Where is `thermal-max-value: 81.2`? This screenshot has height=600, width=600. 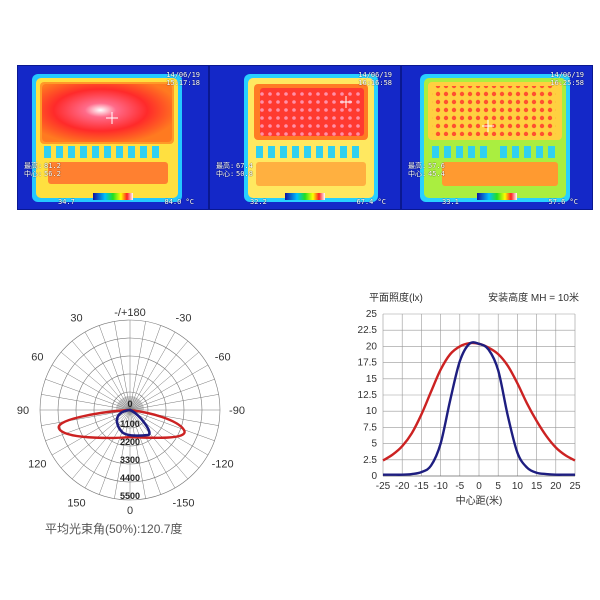 thermal-max-value: 81.2 is located at coordinates (52, 166).